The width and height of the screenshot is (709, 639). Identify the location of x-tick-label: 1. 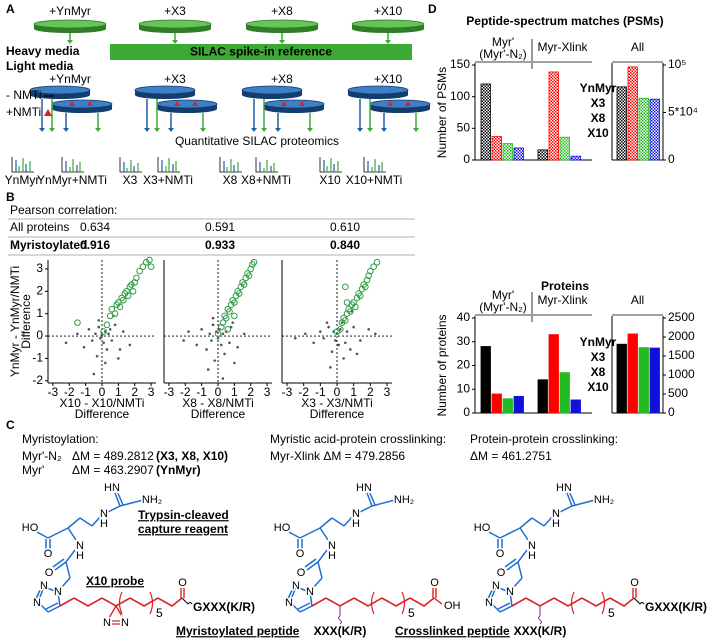
(118, 392).